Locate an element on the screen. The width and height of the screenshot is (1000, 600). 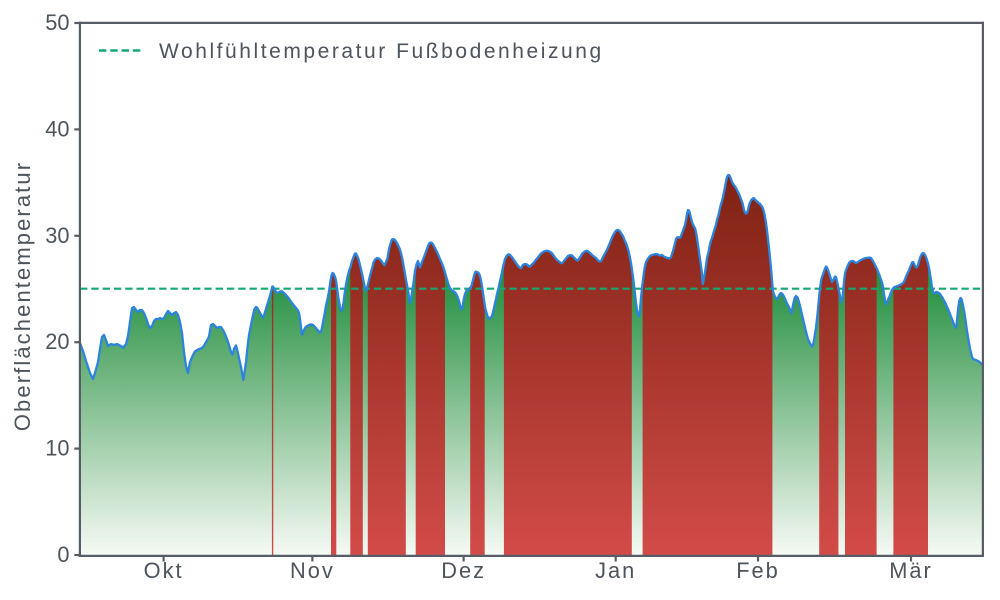
svg-text: Dez is located at coordinates (463, 570).